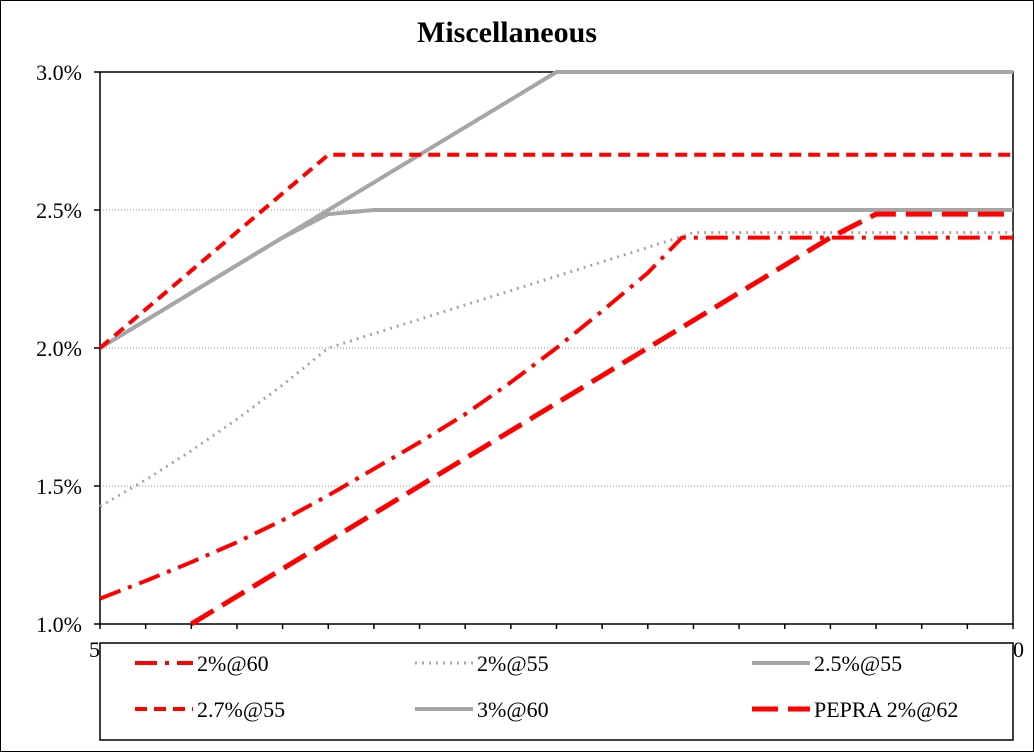  I want to click on y-tick-label: 3.0%, so click(59, 72).